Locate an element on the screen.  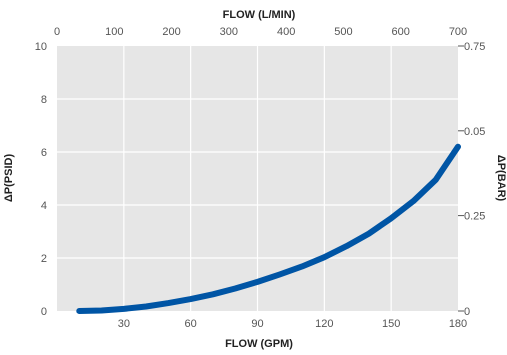
x-tick-label-top: 500 is located at coordinates (343, 32).